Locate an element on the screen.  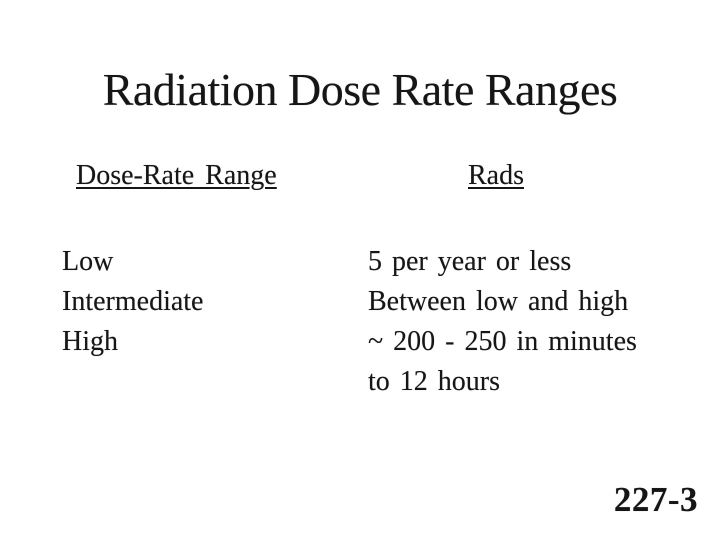
rads-value-intermediate: Between low and high is located at coordinates (498, 301).